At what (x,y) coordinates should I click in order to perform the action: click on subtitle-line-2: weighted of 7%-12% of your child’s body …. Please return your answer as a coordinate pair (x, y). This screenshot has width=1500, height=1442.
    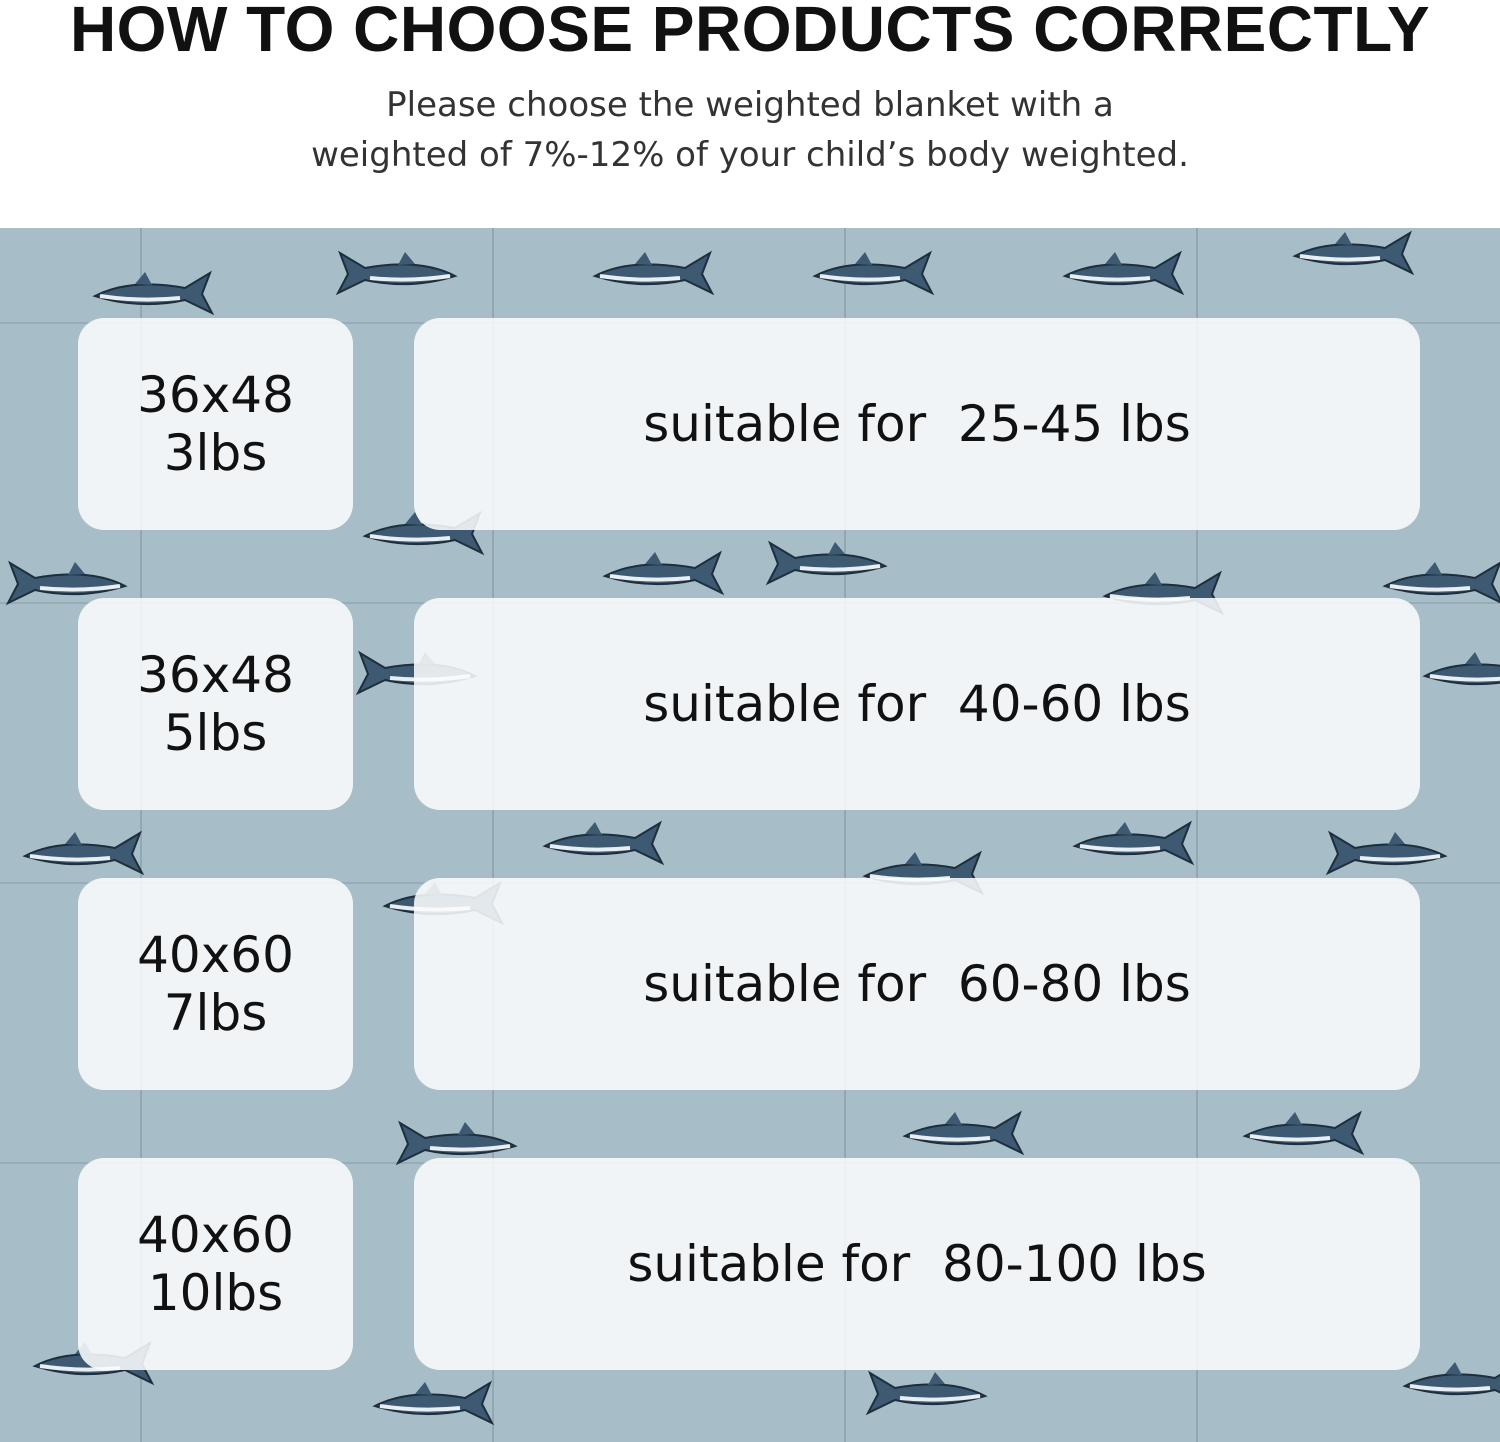
    Looking at the image, I should click on (750, 155).